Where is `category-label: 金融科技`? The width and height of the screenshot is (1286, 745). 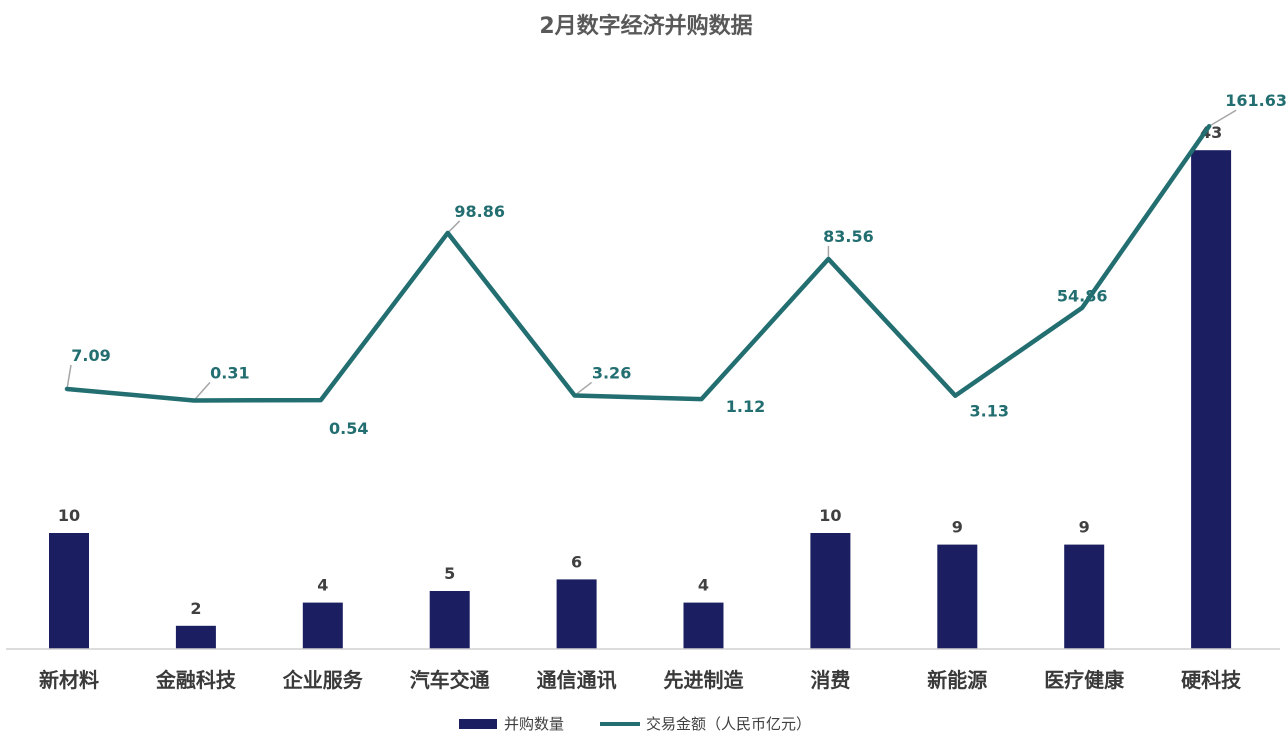 category-label: 金融科技 is located at coordinates (196, 680).